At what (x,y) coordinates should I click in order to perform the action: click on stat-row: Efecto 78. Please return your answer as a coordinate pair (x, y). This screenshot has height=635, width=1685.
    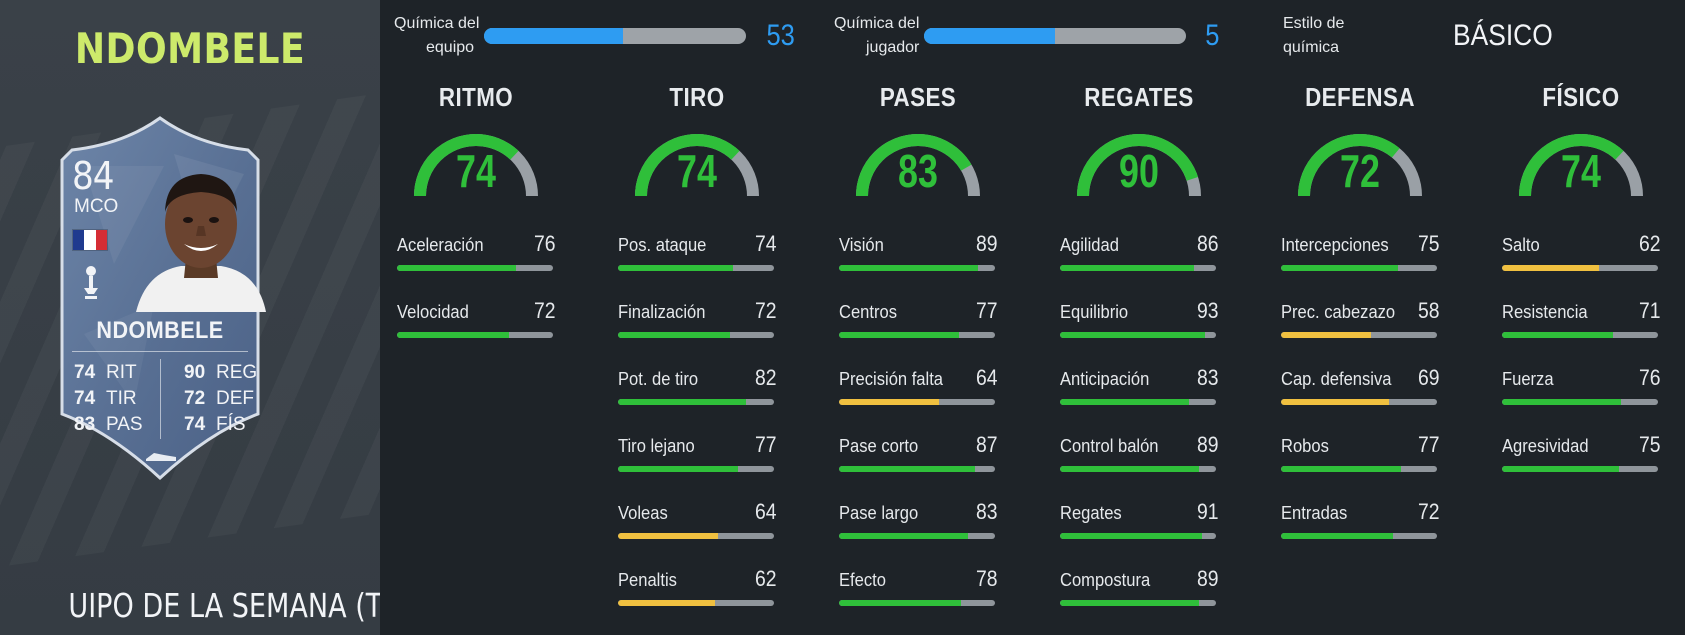
    Looking at the image, I should click on (918, 599).